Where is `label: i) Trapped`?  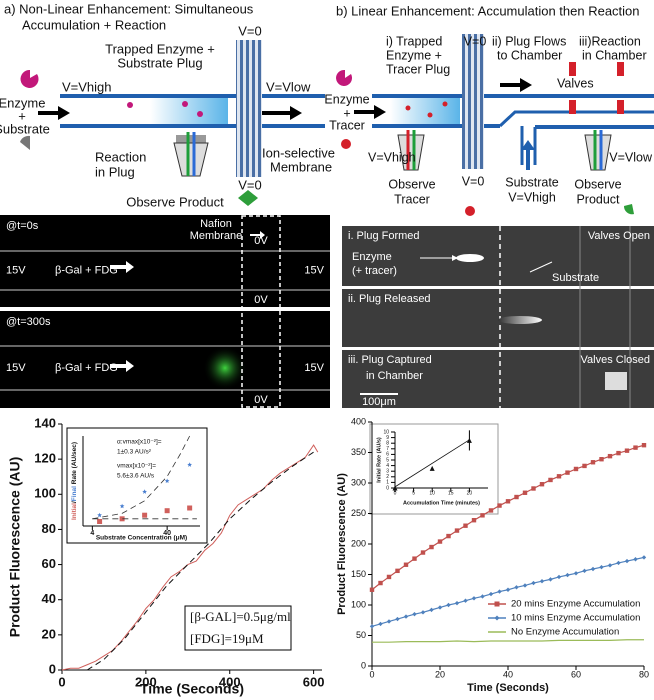 label: i) Trapped is located at coordinates (414, 41).